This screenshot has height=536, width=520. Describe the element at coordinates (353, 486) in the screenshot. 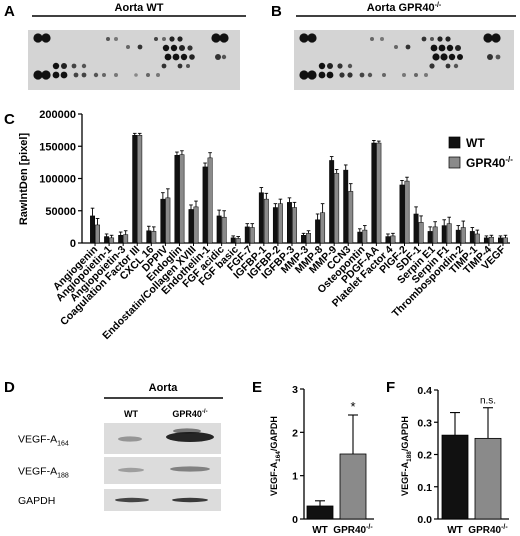

I see `chart-e-bar` at that location.